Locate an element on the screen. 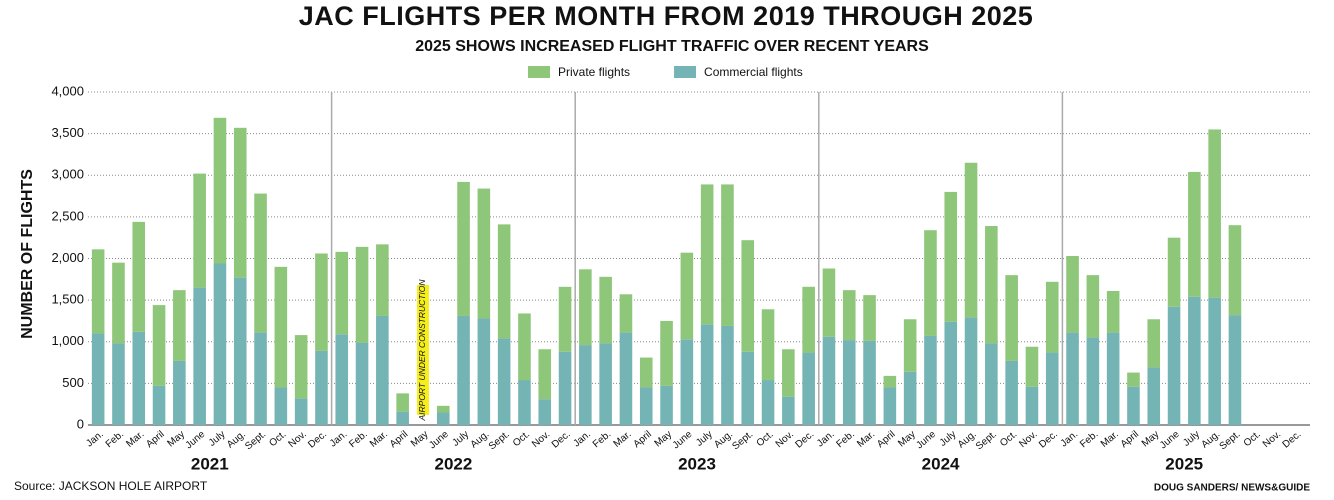 This screenshot has width=1334, height=500. group-label: 2022 is located at coordinates (453, 463).